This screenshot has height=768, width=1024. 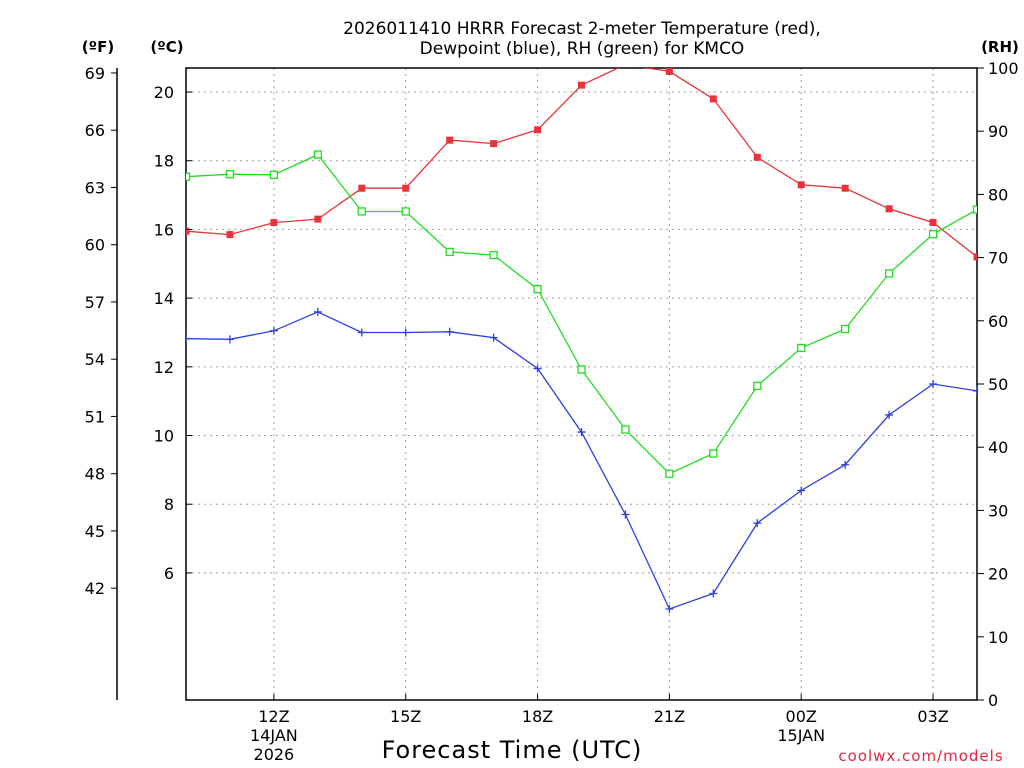 What do you see at coordinates (920, 756) in the screenshot?
I see `credit-label: coolwx.com/models` at bounding box center [920, 756].